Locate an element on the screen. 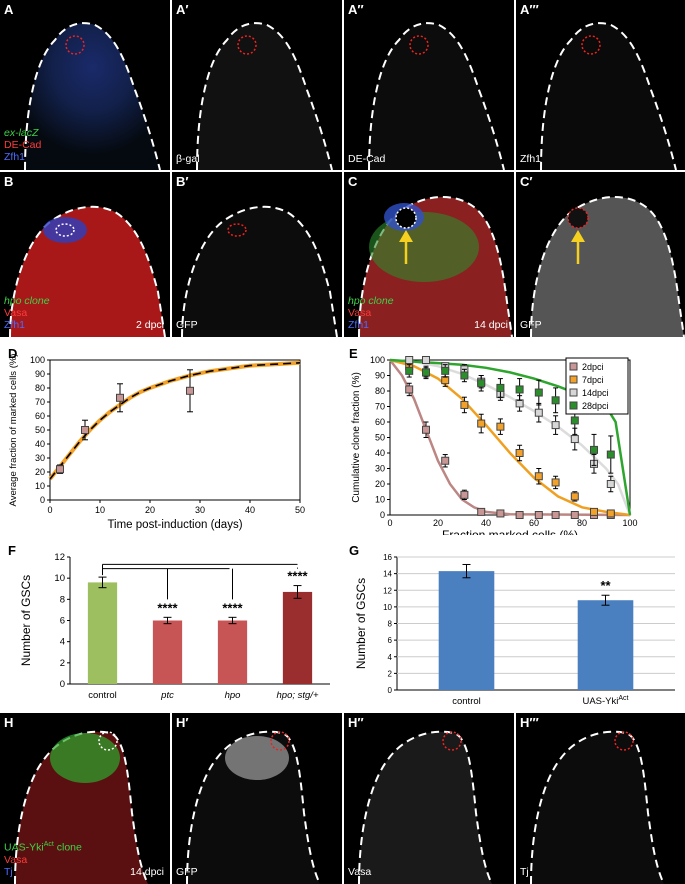  y-tick-label: 50 is located at coordinates (380, 438).